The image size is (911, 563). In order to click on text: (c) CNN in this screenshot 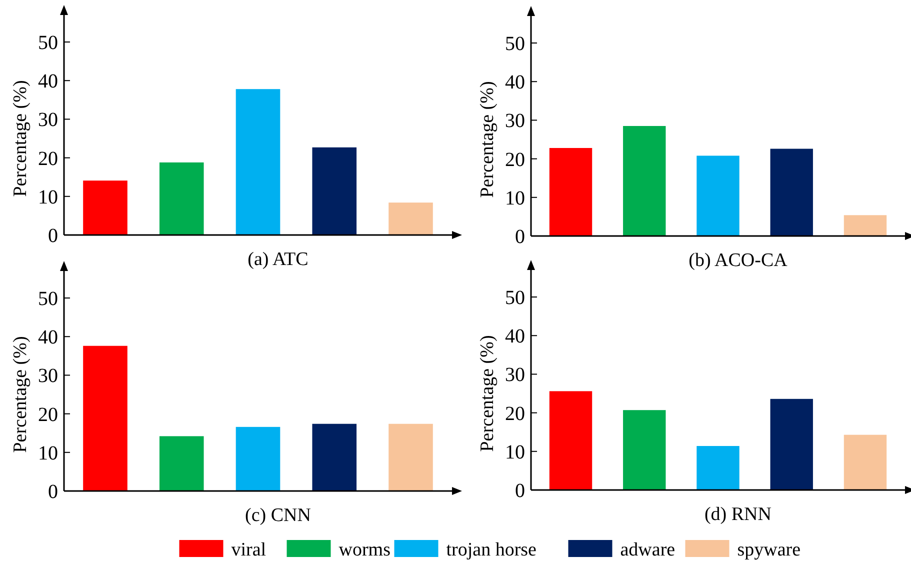, I will do `click(278, 515)`.